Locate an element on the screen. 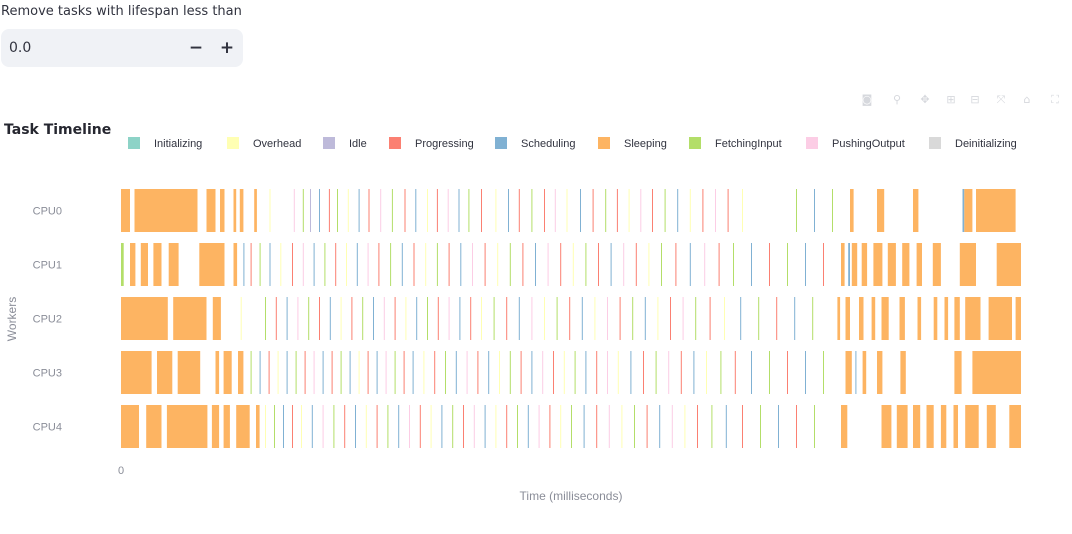  legend-label-initializing: Initializing is located at coordinates (178, 144).